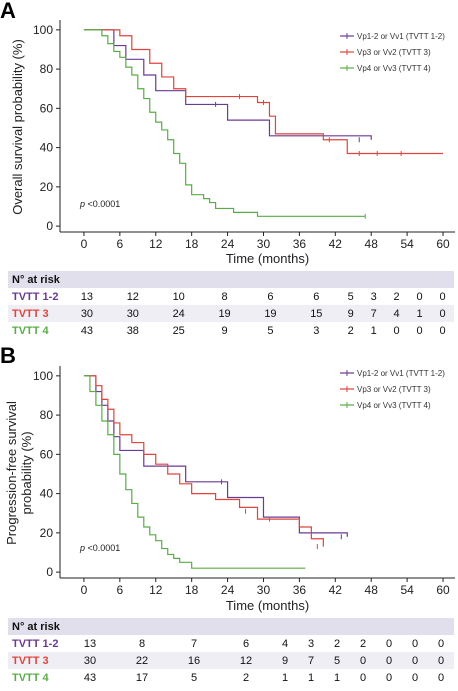  What do you see at coordinates (397, 313) in the screenshot?
I see `pa-risk-cell: 4` at bounding box center [397, 313].